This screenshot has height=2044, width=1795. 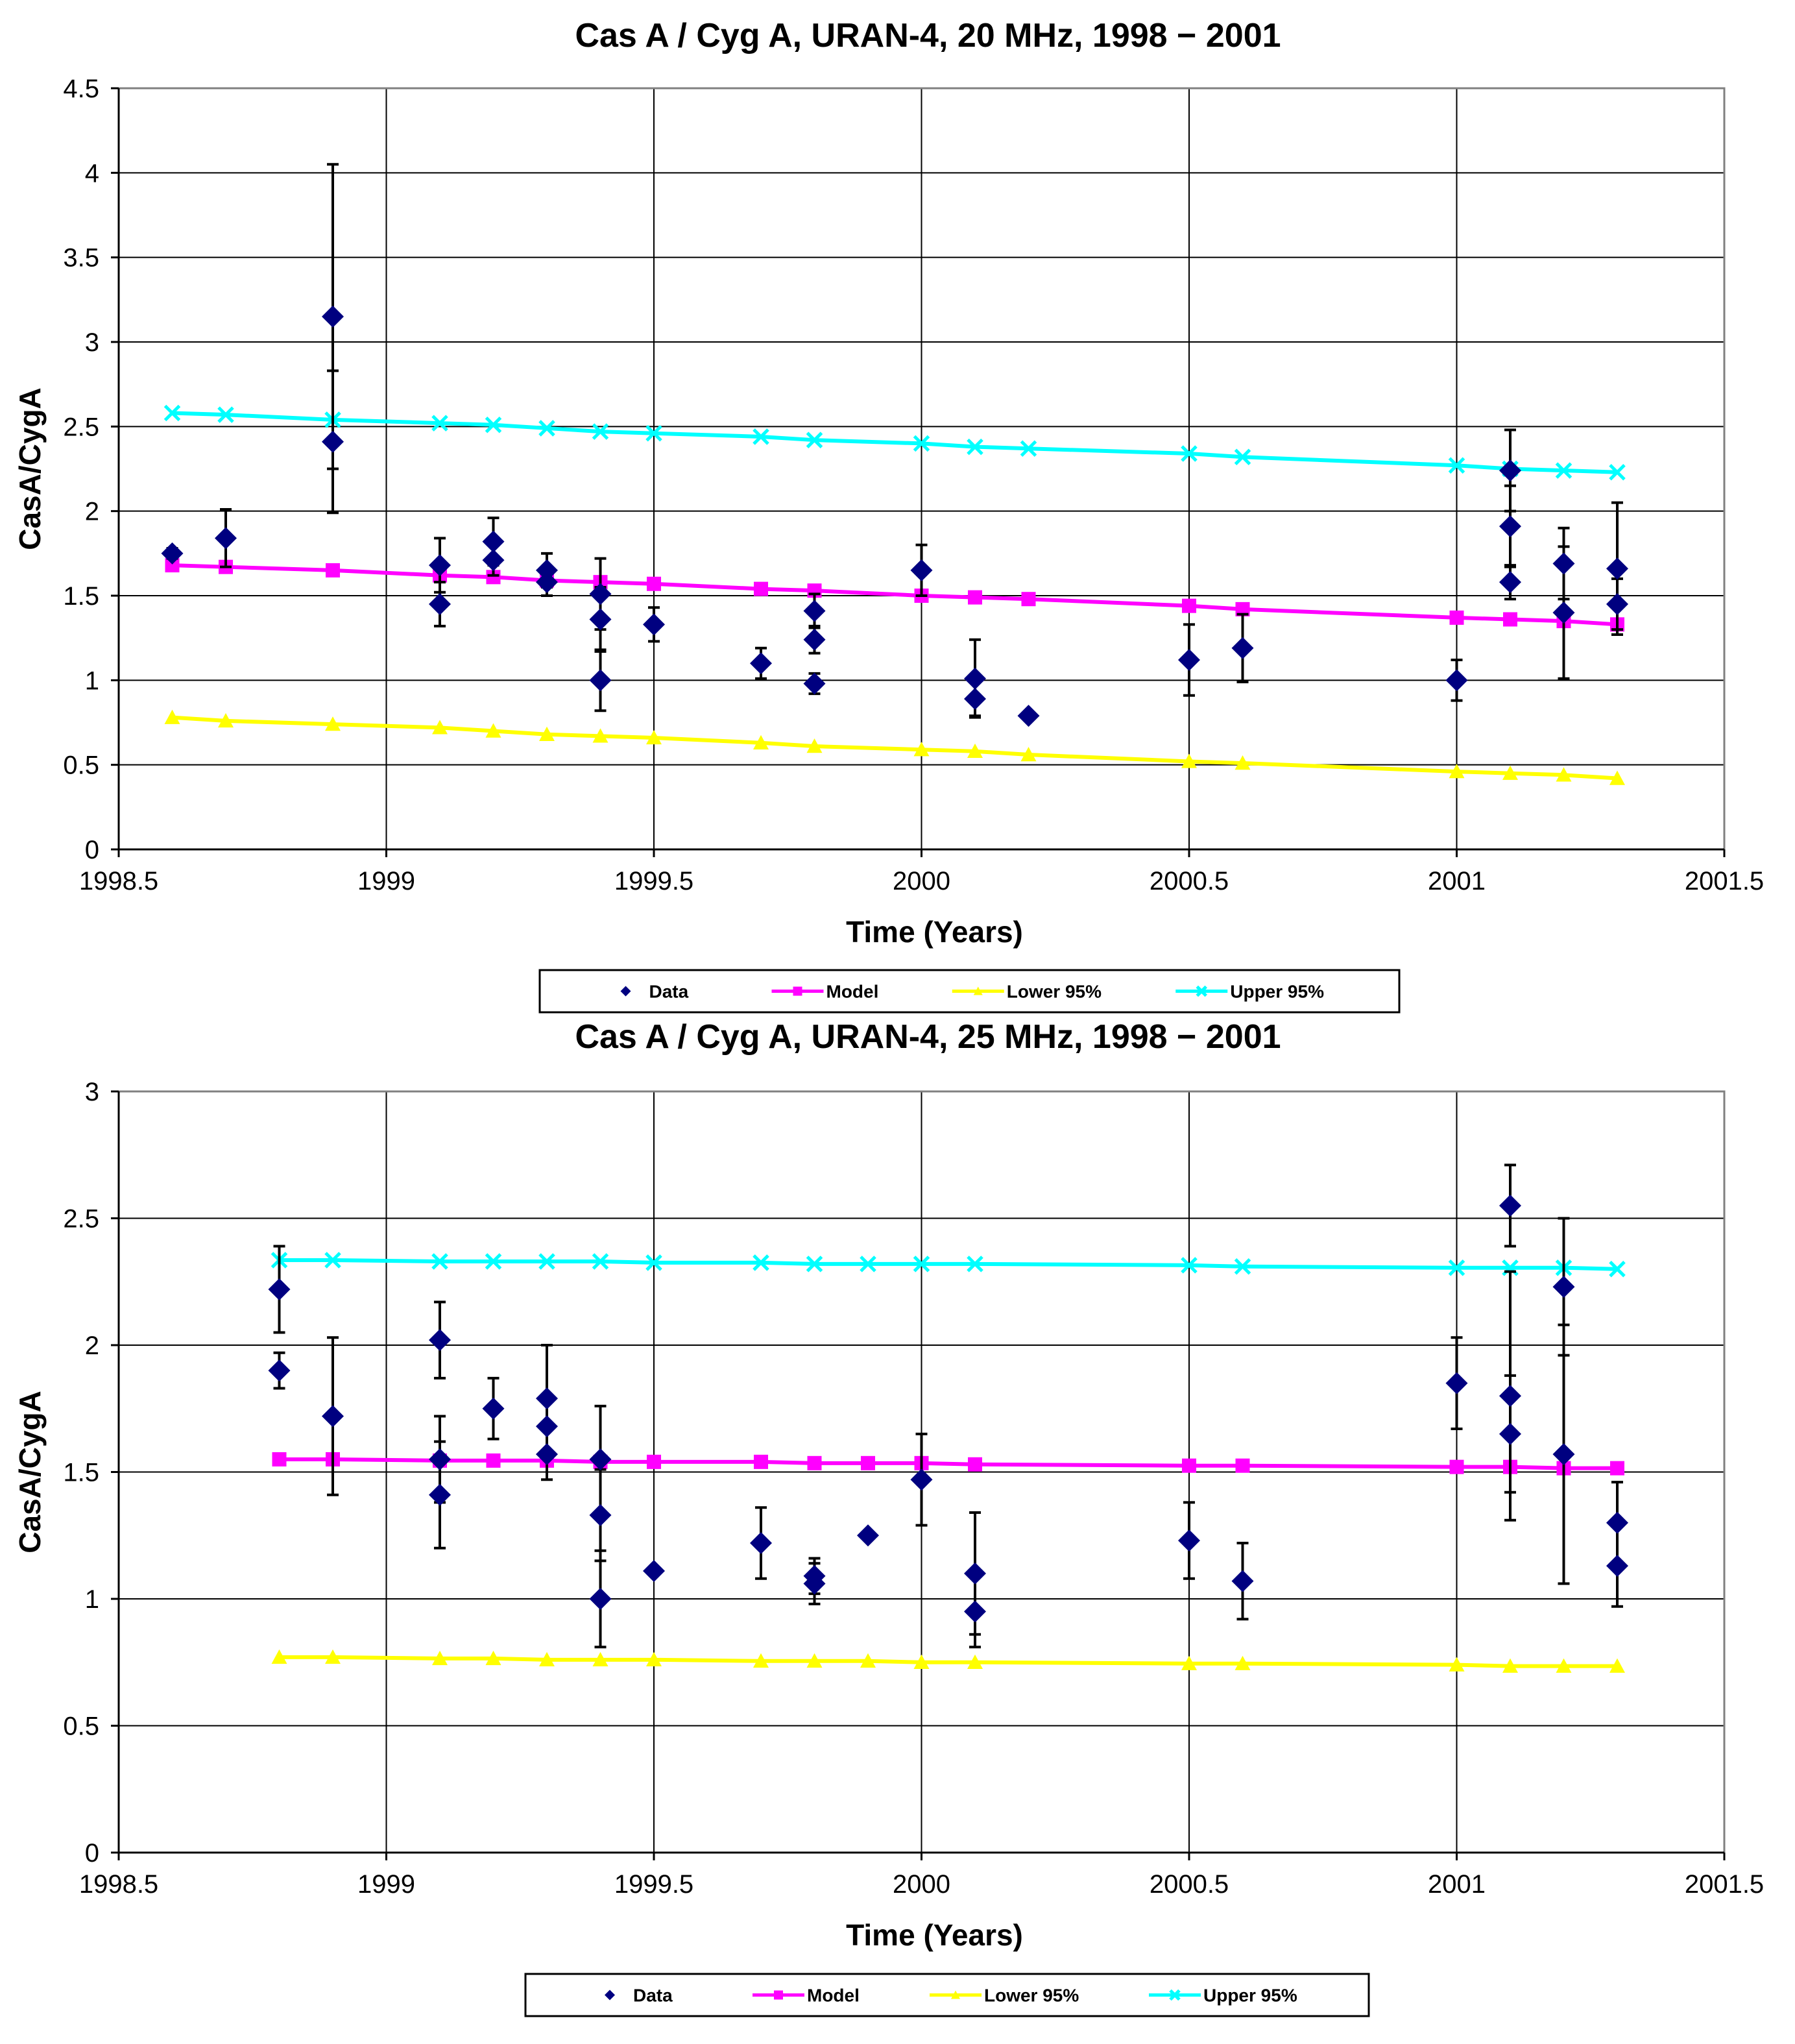 What do you see at coordinates (92, 1346) in the screenshot?
I see `y-tick-label: 2` at bounding box center [92, 1346].